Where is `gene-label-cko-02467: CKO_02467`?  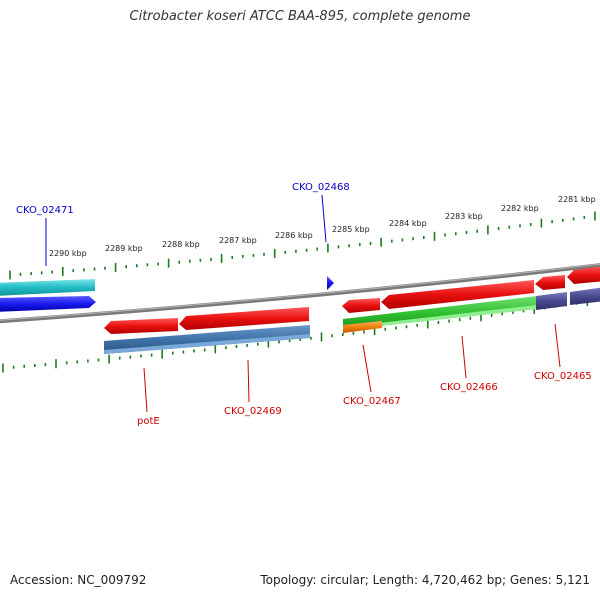
gene-label-cko-02467: CKO_02467 is located at coordinates (372, 401).